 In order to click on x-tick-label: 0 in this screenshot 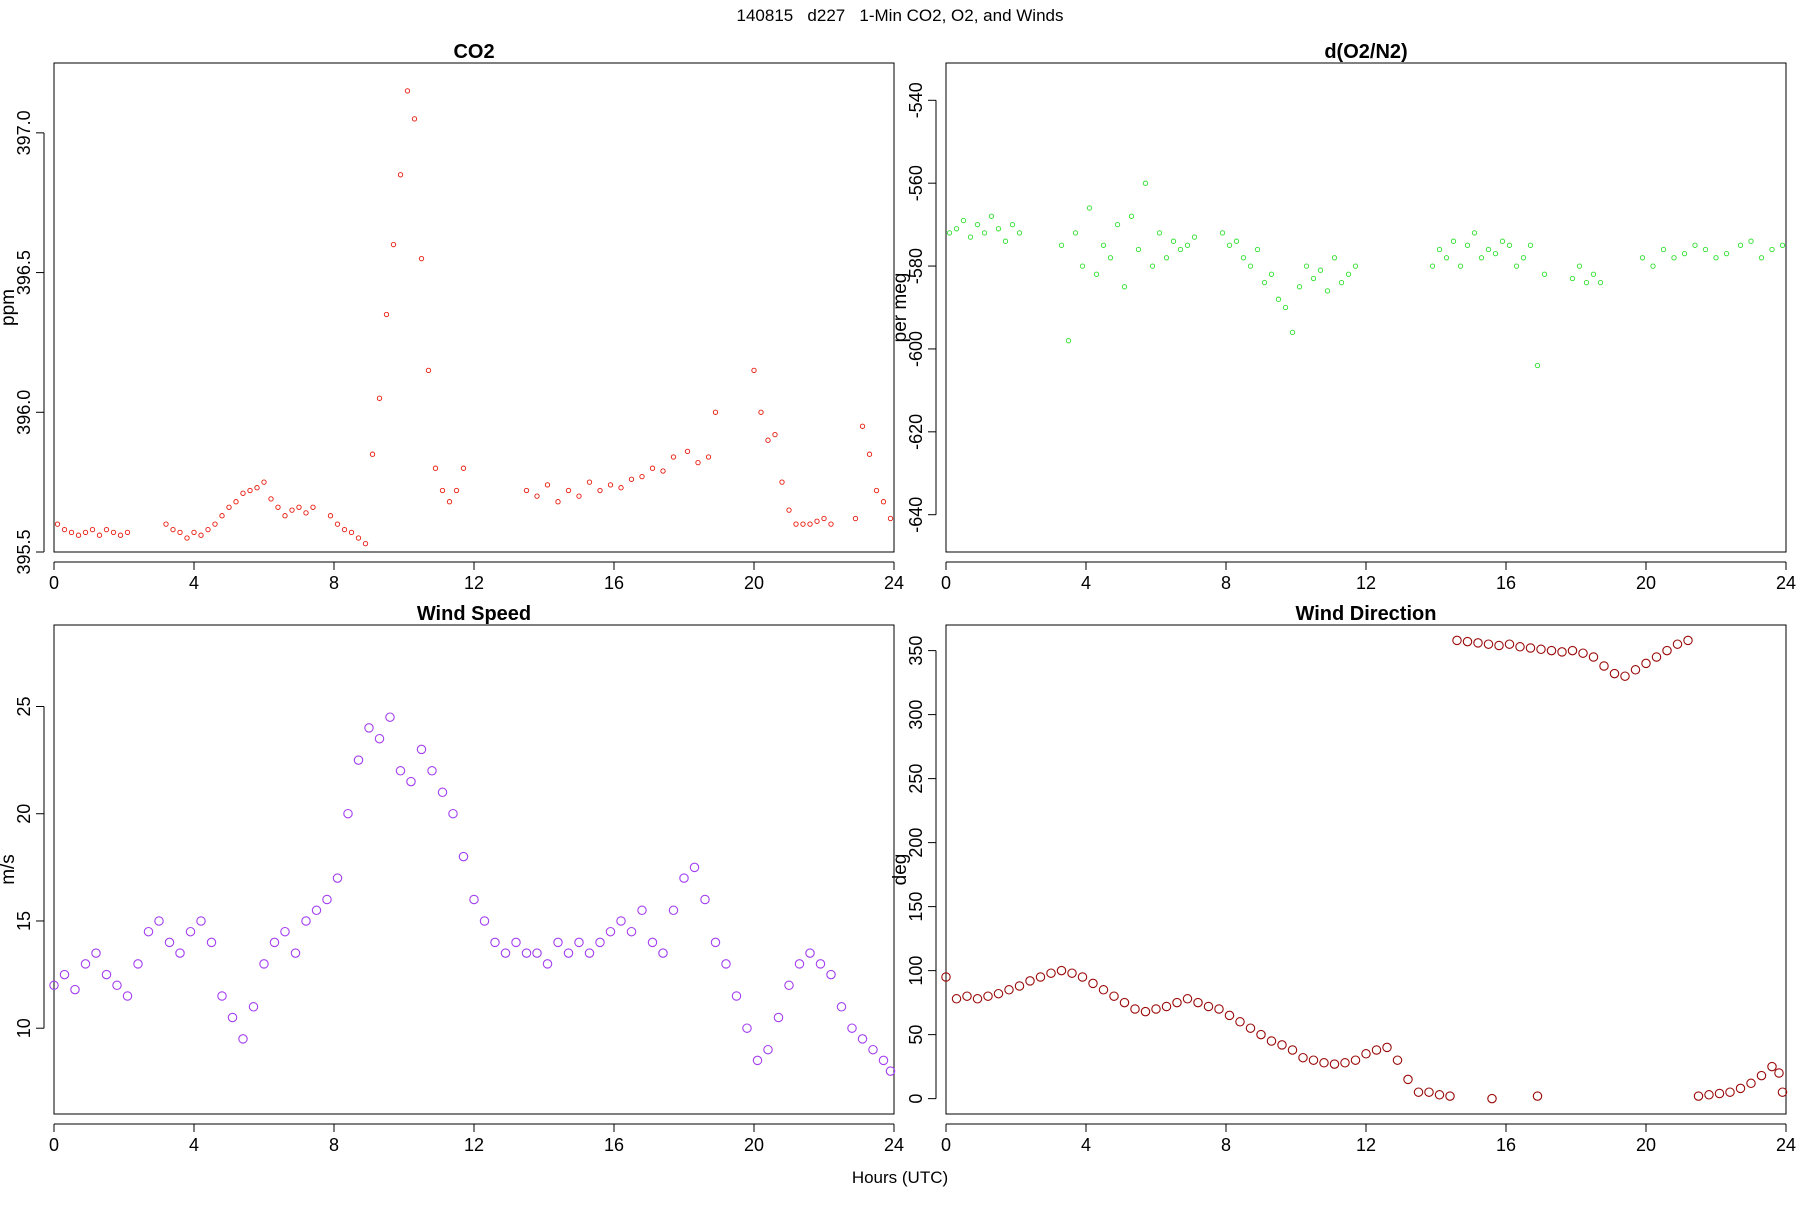, I will do `click(54, 1145)`.